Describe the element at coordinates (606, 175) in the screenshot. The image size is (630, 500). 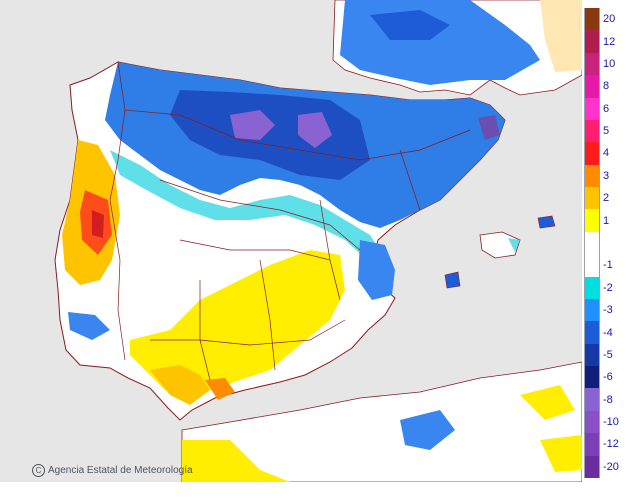
I see `legend-label: 3` at that location.